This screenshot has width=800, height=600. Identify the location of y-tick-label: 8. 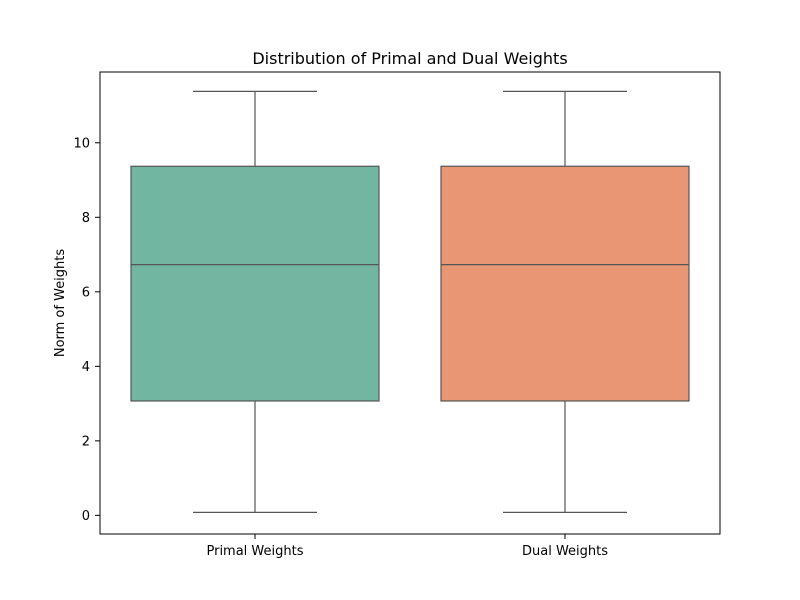
(86, 218).